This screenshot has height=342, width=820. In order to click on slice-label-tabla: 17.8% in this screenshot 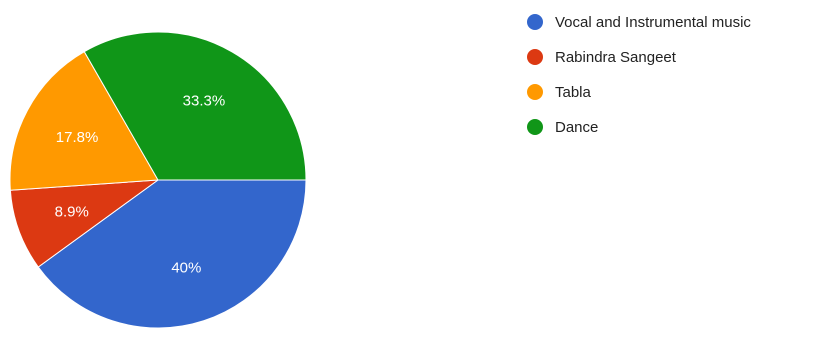, I will do `click(77, 137)`.